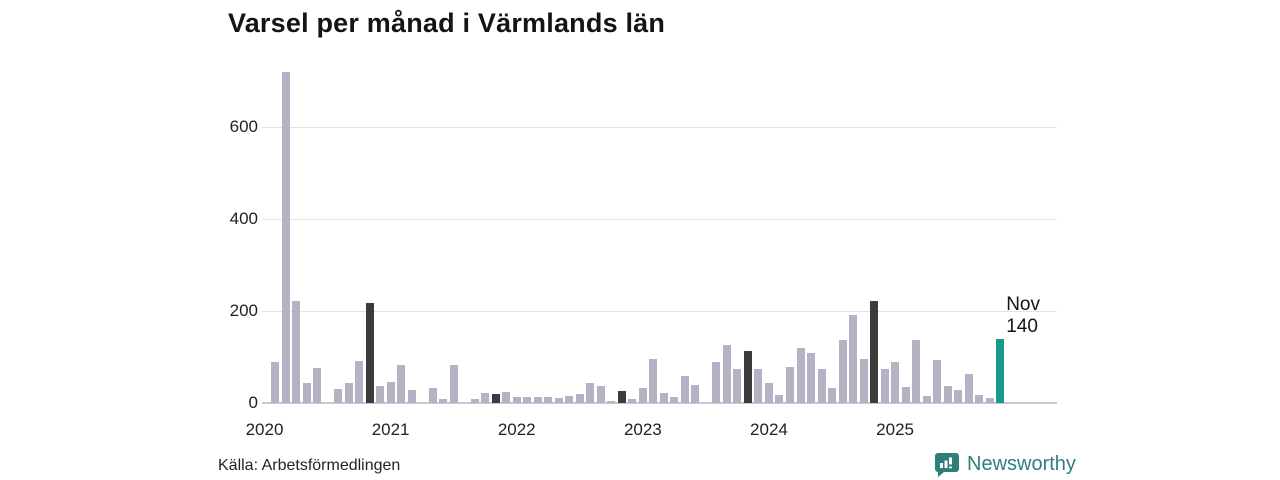 Image resolution: width=1280 pixels, height=480 pixels. Describe the element at coordinates (390, 429) in the screenshot. I see `x-axis-tick-2021: 2021` at that location.